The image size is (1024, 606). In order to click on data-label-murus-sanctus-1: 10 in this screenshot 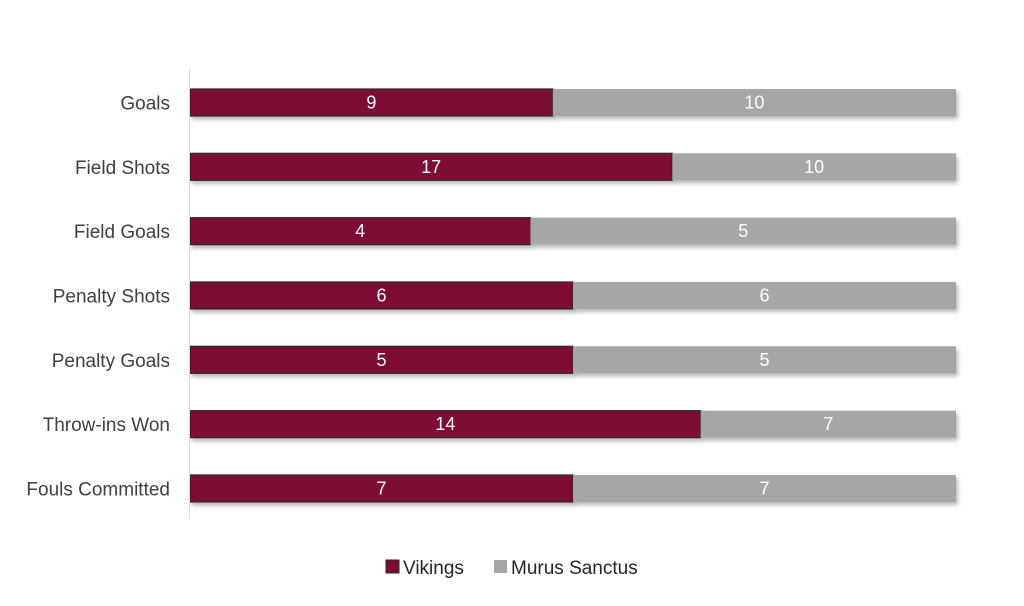, I will do `click(814, 167)`.